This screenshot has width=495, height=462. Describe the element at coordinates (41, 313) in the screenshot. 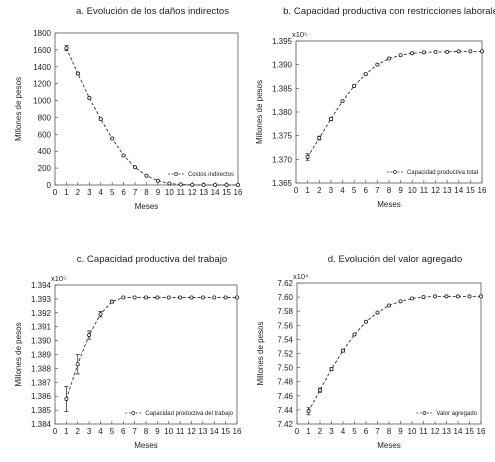

I see `y-tick-label: 1.392` at that location.